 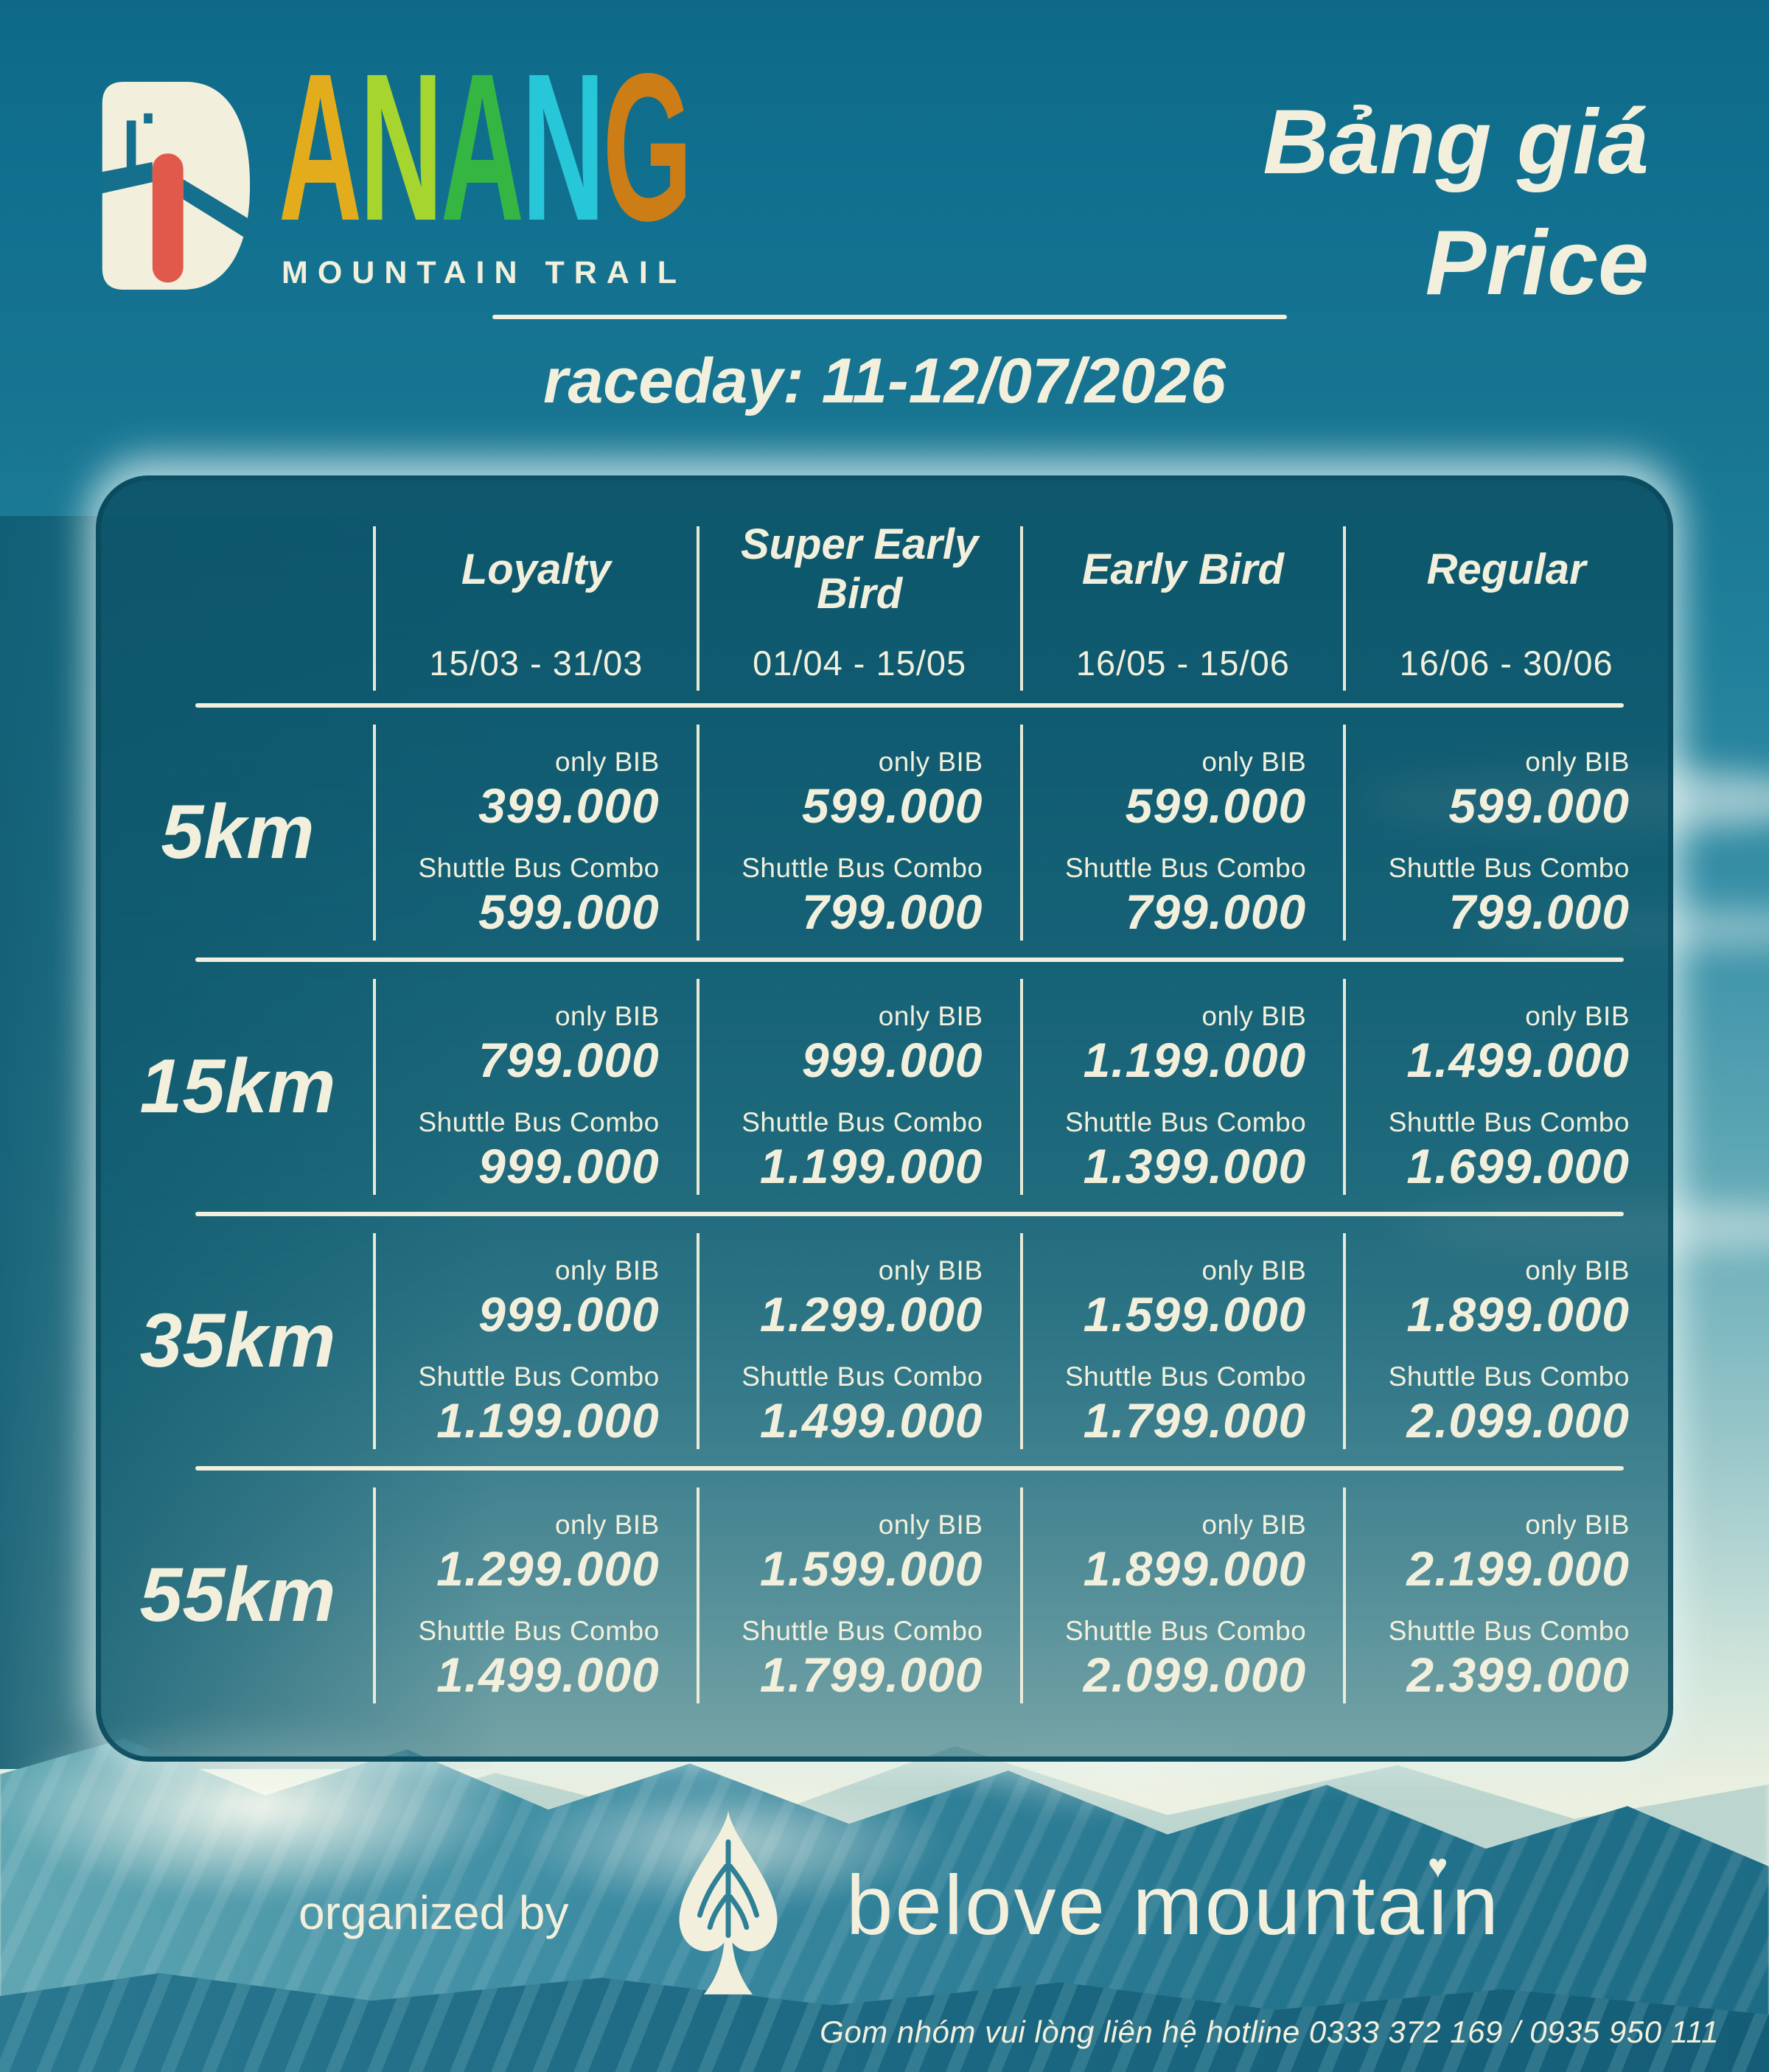 What do you see at coordinates (569, 1060) in the screenshot?
I see `bib-price: 799.000` at bounding box center [569, 1060].